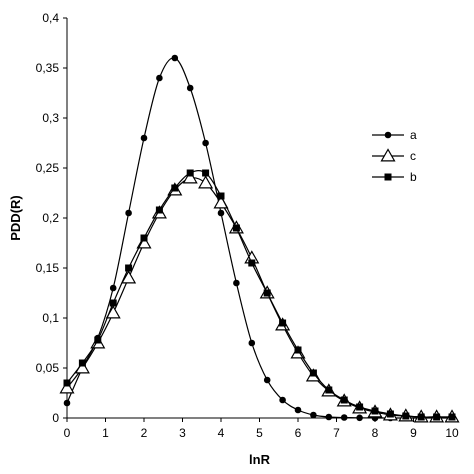 The width and height of the screenshot is (474, 474). Describe the element at coordinates (336, 433) in the screenshot. I see `x-tick-label: 7` at that location.